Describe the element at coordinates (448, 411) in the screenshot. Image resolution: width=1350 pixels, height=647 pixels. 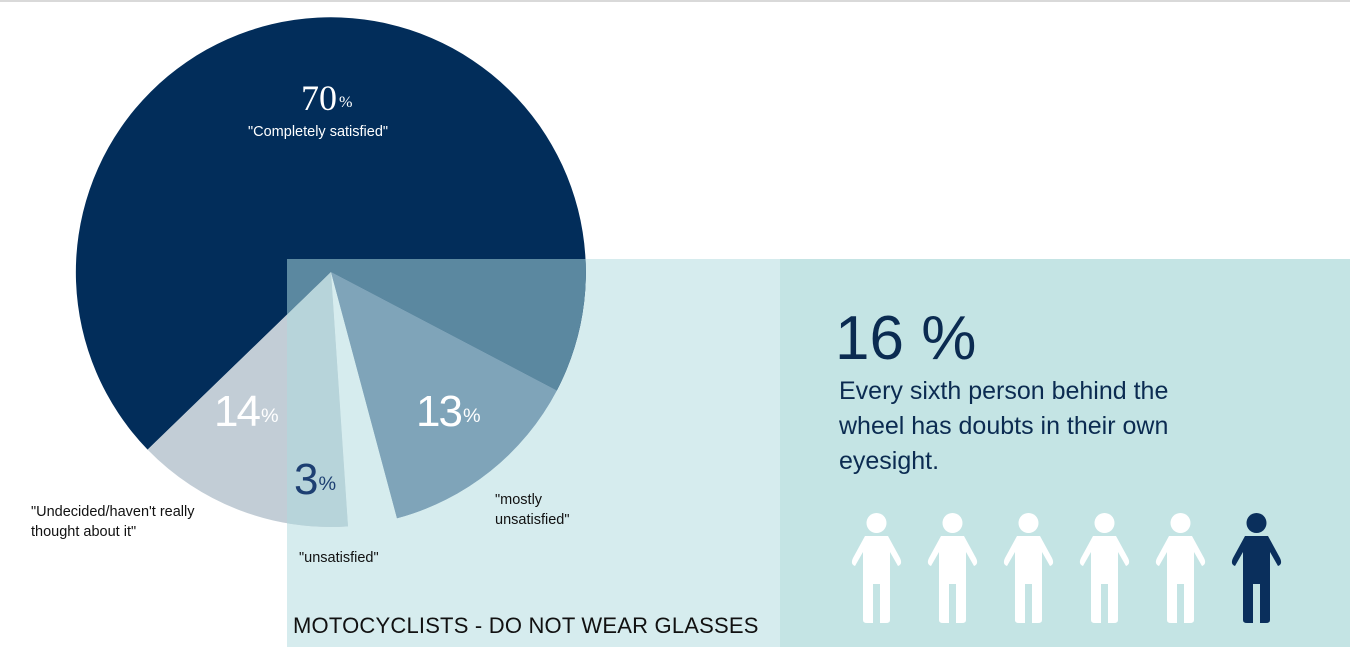
I see `slice-value-13: 13%` at that location.